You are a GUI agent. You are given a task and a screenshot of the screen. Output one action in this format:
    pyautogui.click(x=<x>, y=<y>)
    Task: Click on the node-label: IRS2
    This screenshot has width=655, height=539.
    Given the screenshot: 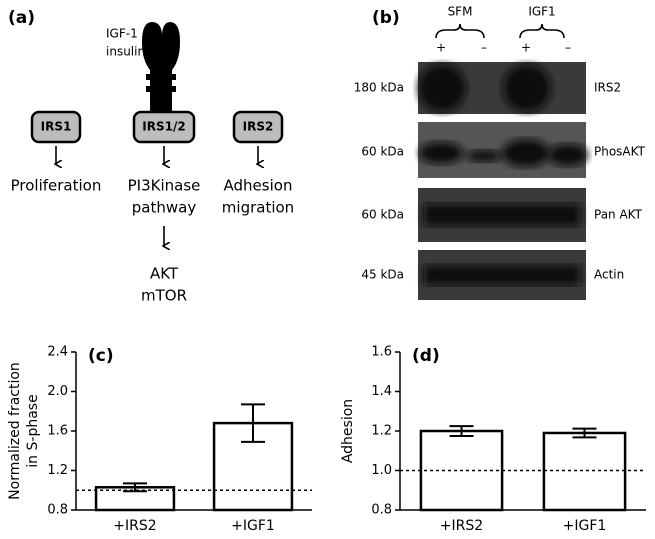 What is the action you would take?
    pyautogui.click(x=258, y=127)
    